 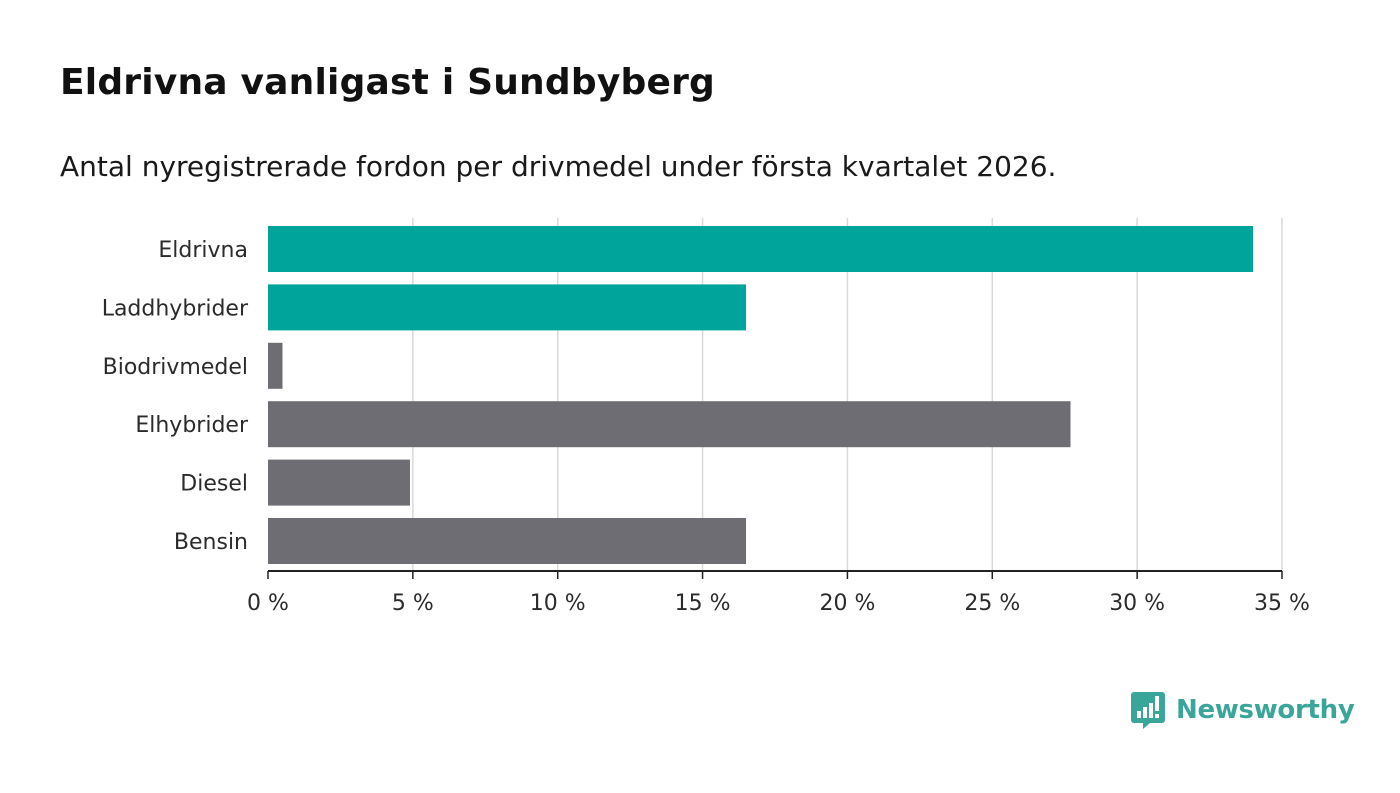 What do you see at coordinates (214, 484) in the screenshot?
I see `category-label: Diesel` at bounding box center [214, 484].